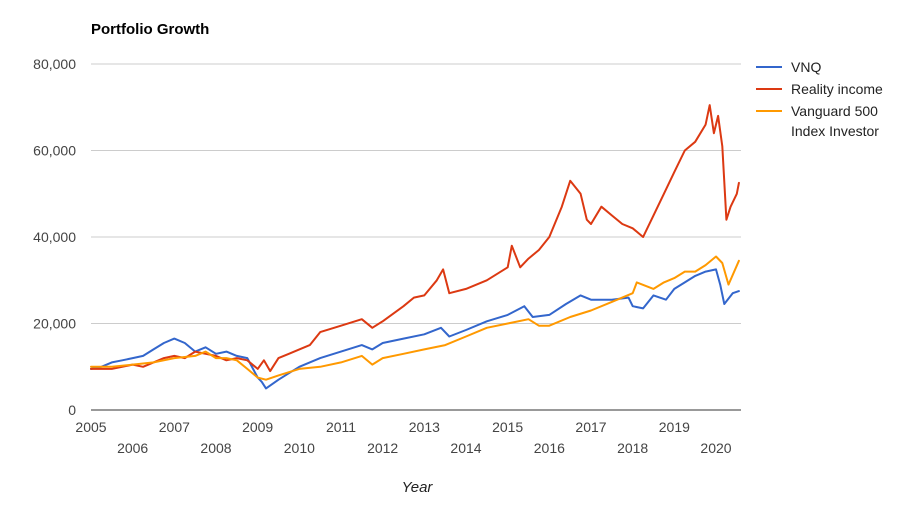 The height and width of the screenshot is (509, 919). Describe the element at coordinates (257, 427) in the screenshot. I see `x-tick-label: 2009` at that location.